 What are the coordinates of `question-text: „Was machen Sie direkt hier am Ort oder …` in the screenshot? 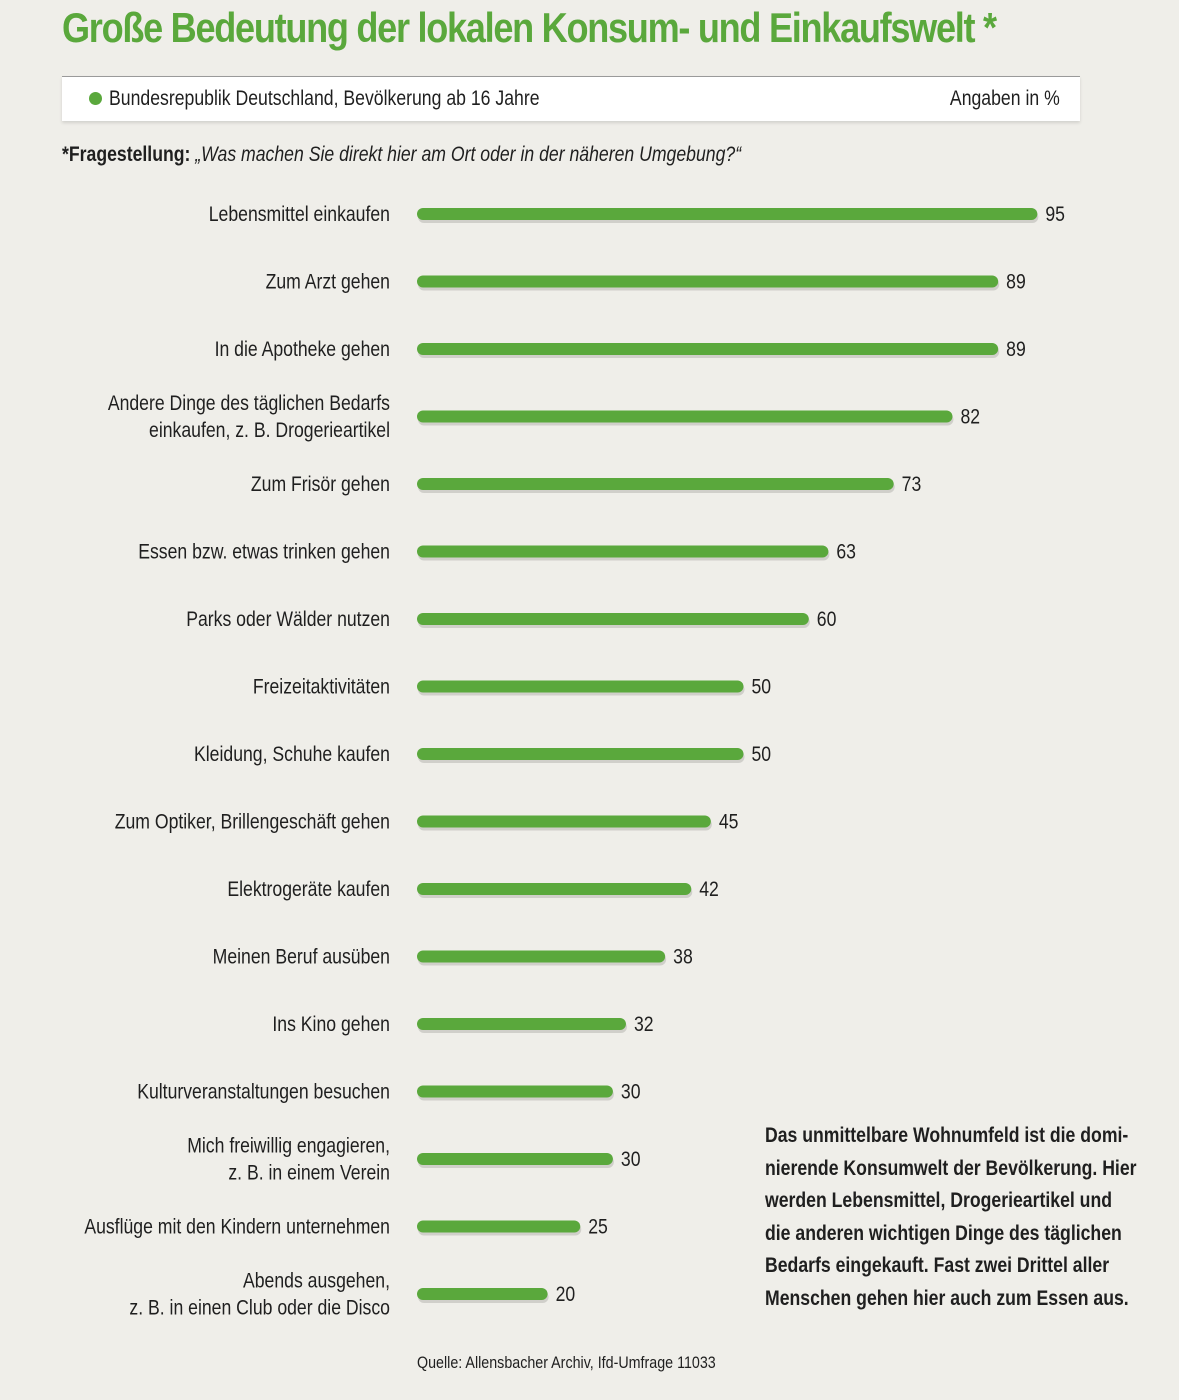 It's located at (468, 154).